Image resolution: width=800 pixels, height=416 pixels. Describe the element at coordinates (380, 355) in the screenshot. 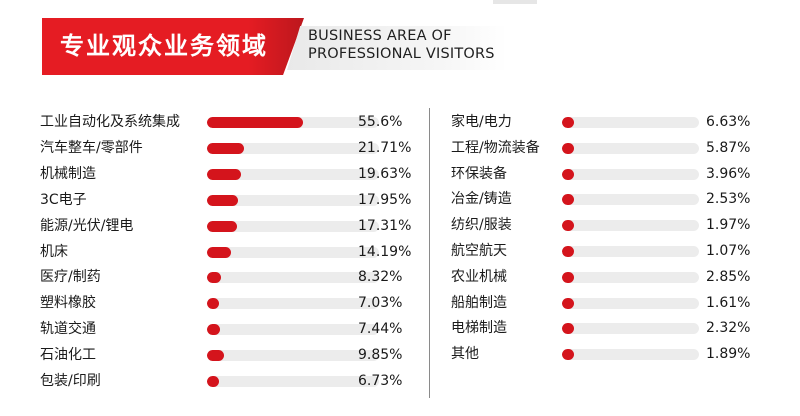

I see `value-label: 9.85%` at that location.